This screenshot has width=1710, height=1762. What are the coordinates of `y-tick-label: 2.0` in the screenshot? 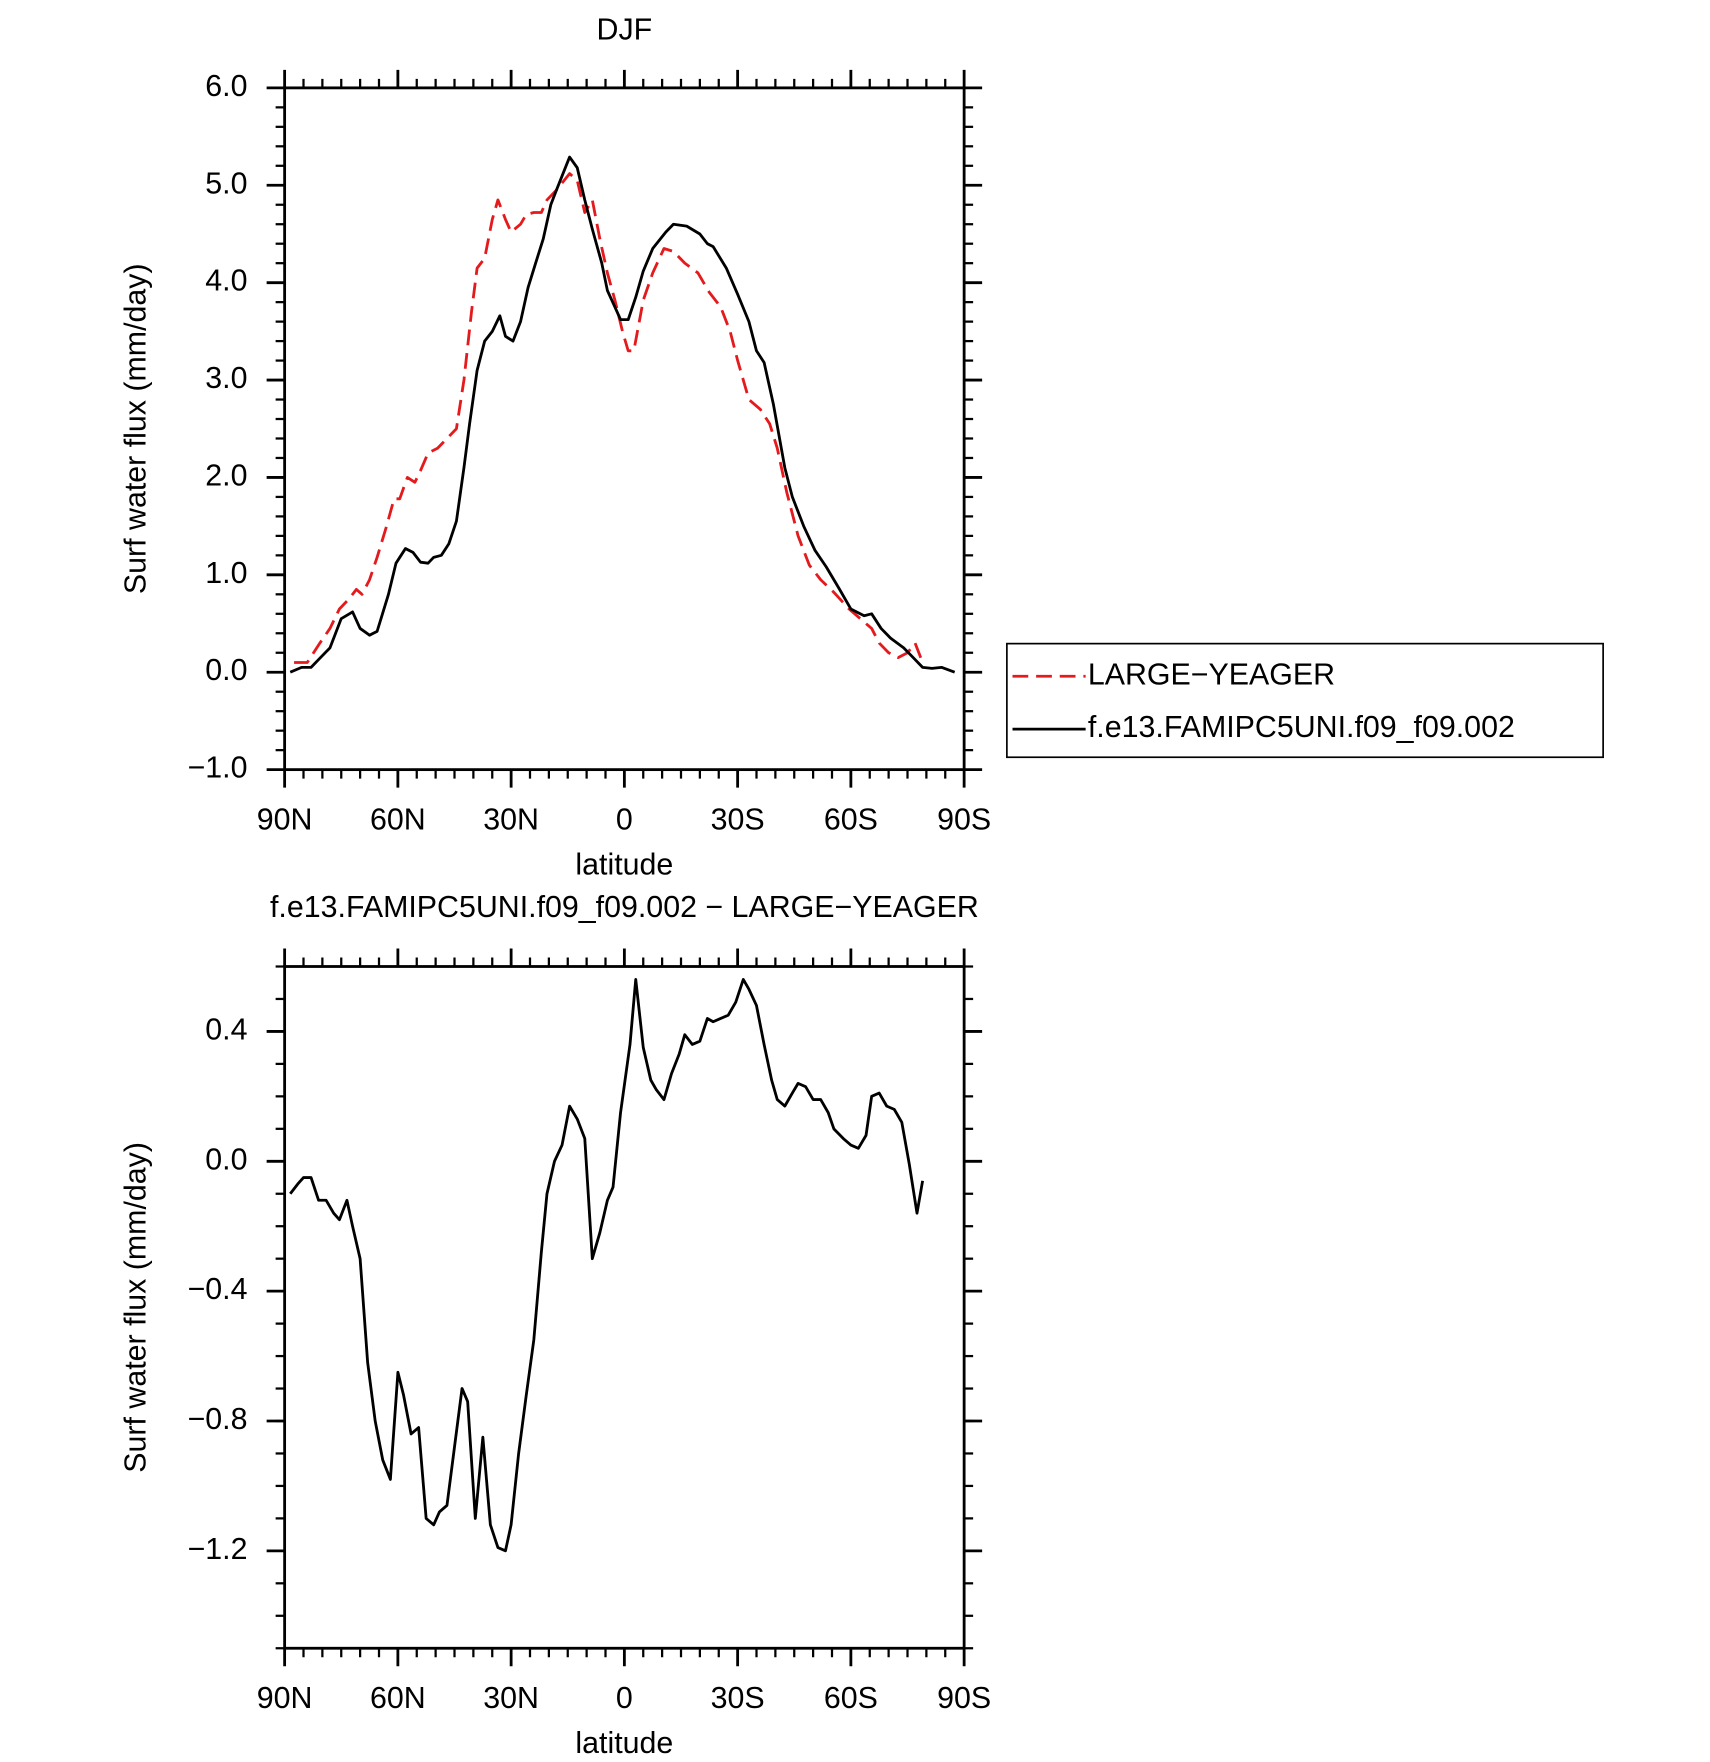 It's located at (226, 475).